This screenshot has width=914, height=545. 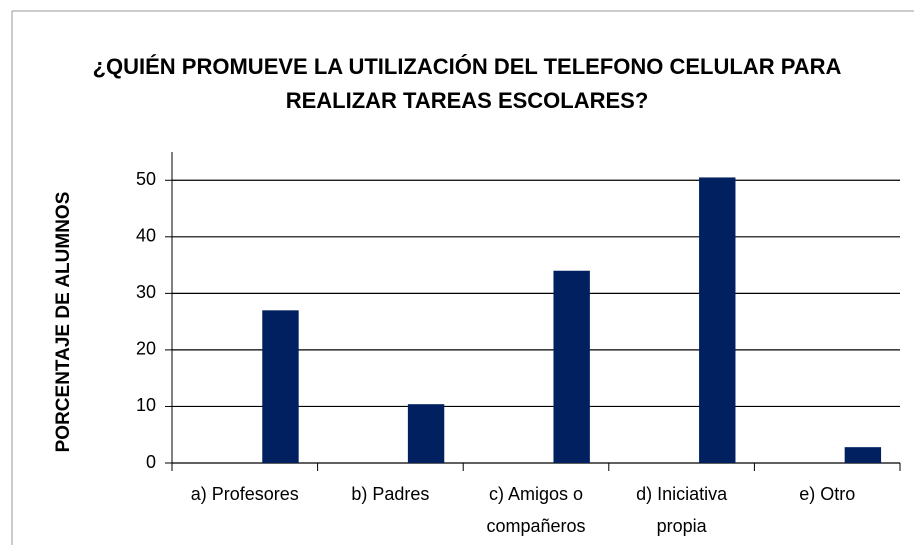 What do you see at coordinates (146, 292) in the screenshot?
I see `y-tick-label: 30` at bounding box center [146, 292].